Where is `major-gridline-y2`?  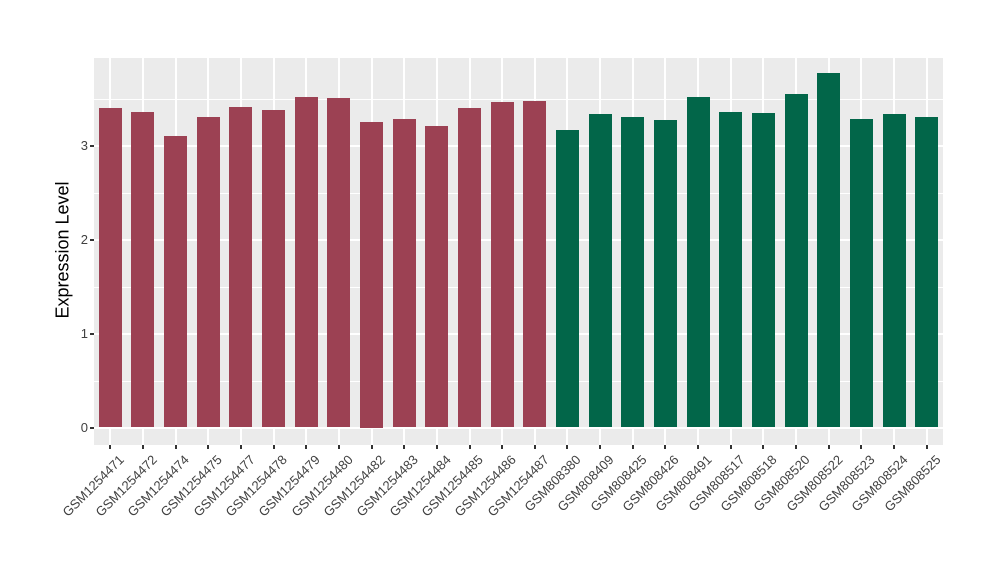
major-gridline-y2 is located at coordinates (518, 239).